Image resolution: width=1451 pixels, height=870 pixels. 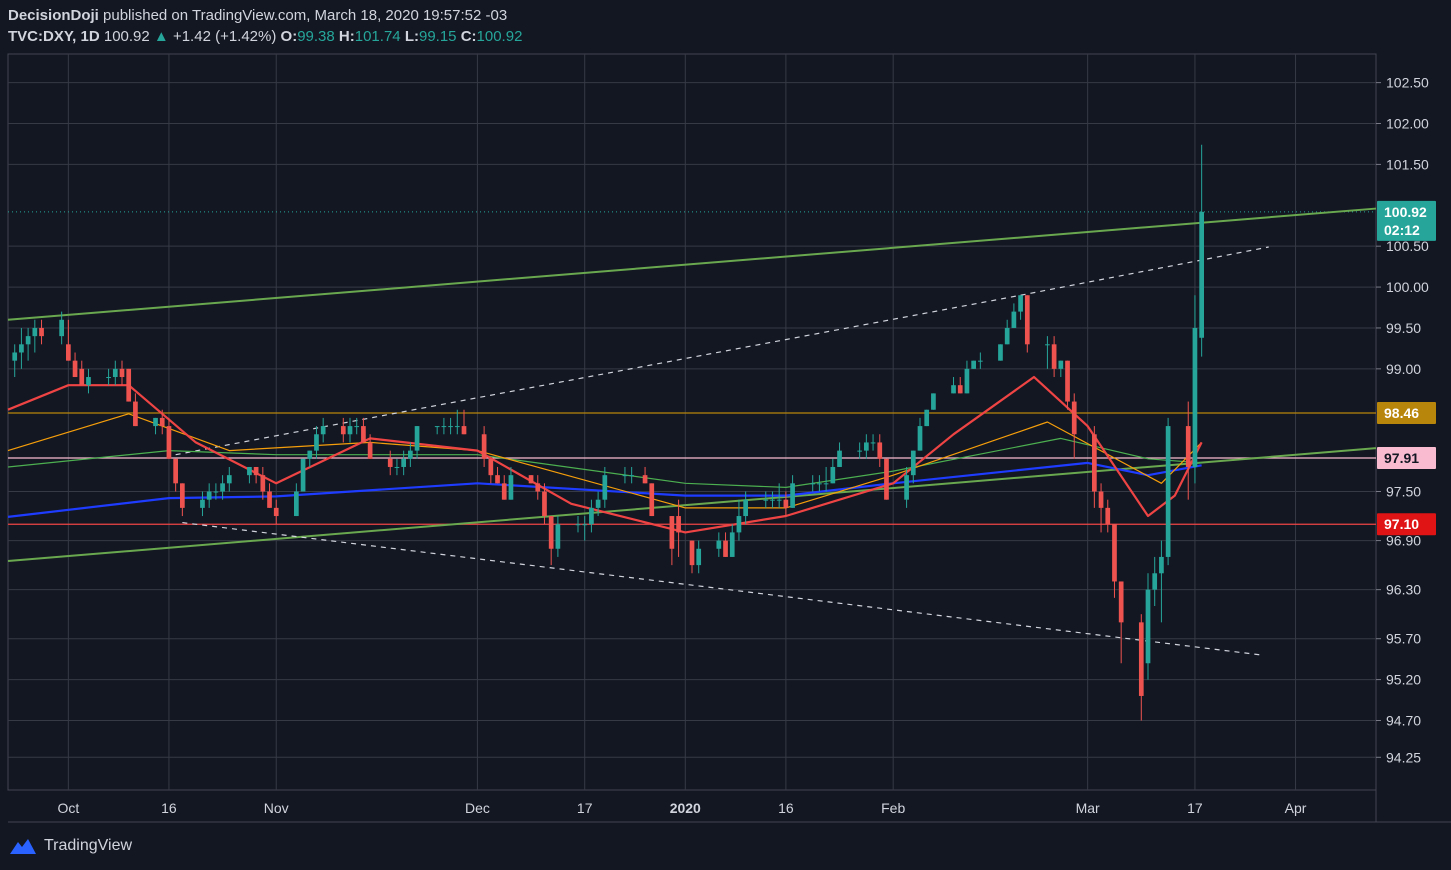 I want to click on y-tick-label: 102.00, so click(x=1407, y=124).